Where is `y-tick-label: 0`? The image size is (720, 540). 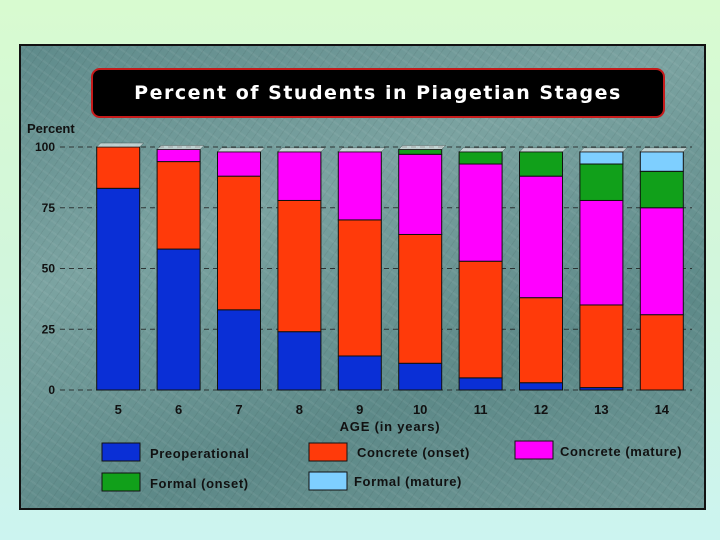
y-tick-label: 0 is located at coordinates (51, 390).